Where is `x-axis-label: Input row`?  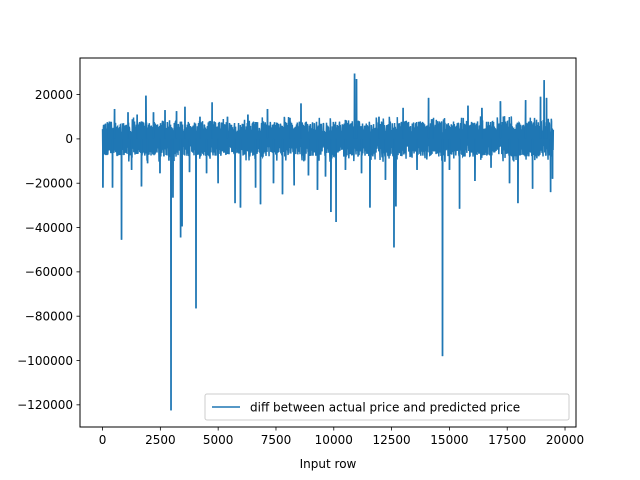
x-axis-label: Input row is located at coordinates (328, 464).